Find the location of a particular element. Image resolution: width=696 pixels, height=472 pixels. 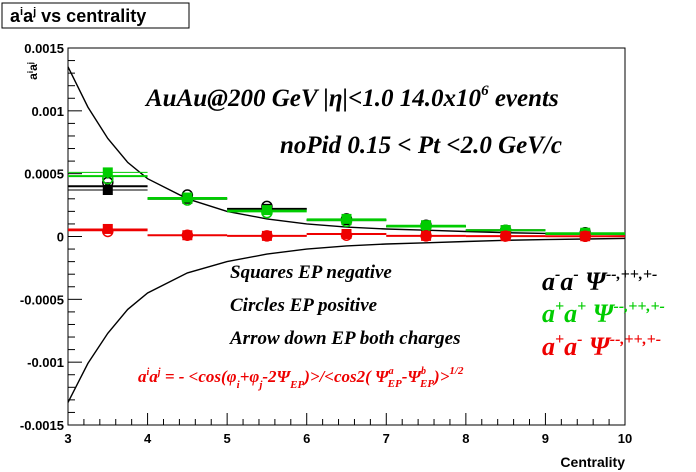

x-tick-label: 5 is located at coordinates (227, 438).